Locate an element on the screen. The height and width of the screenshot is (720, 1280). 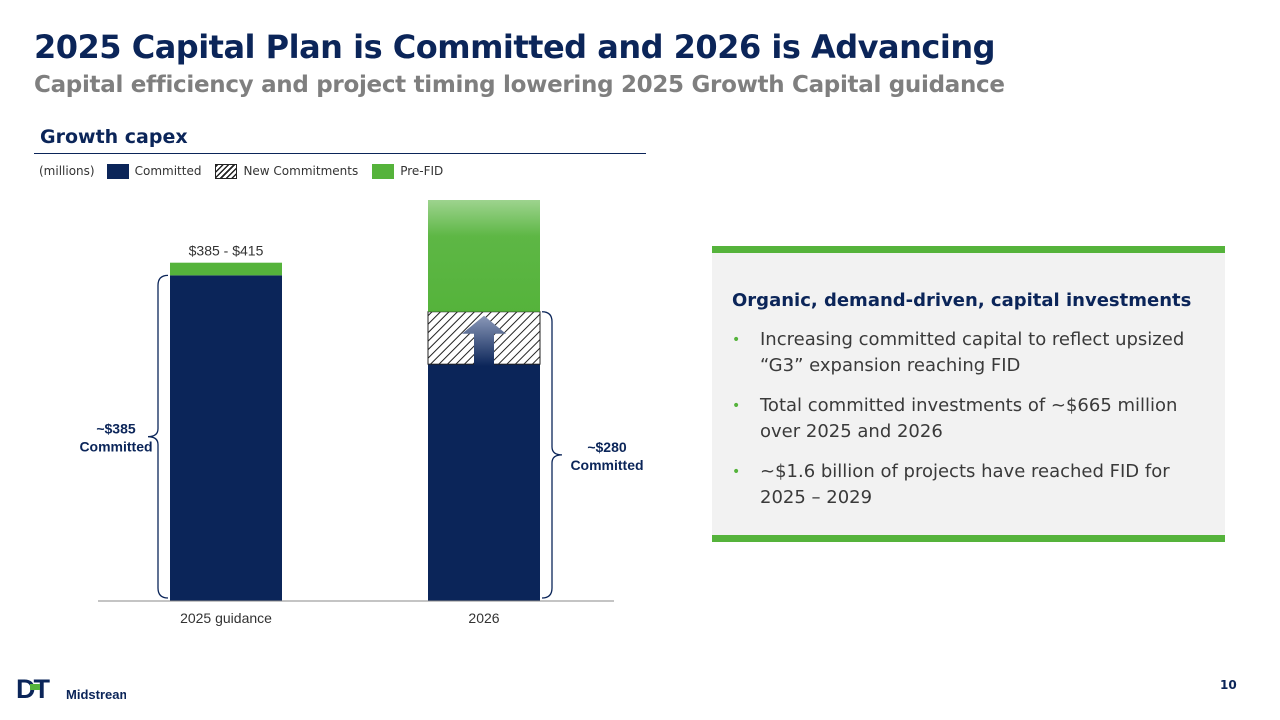
bar-committed-2025-guidance is located at coordinates (226, 438).